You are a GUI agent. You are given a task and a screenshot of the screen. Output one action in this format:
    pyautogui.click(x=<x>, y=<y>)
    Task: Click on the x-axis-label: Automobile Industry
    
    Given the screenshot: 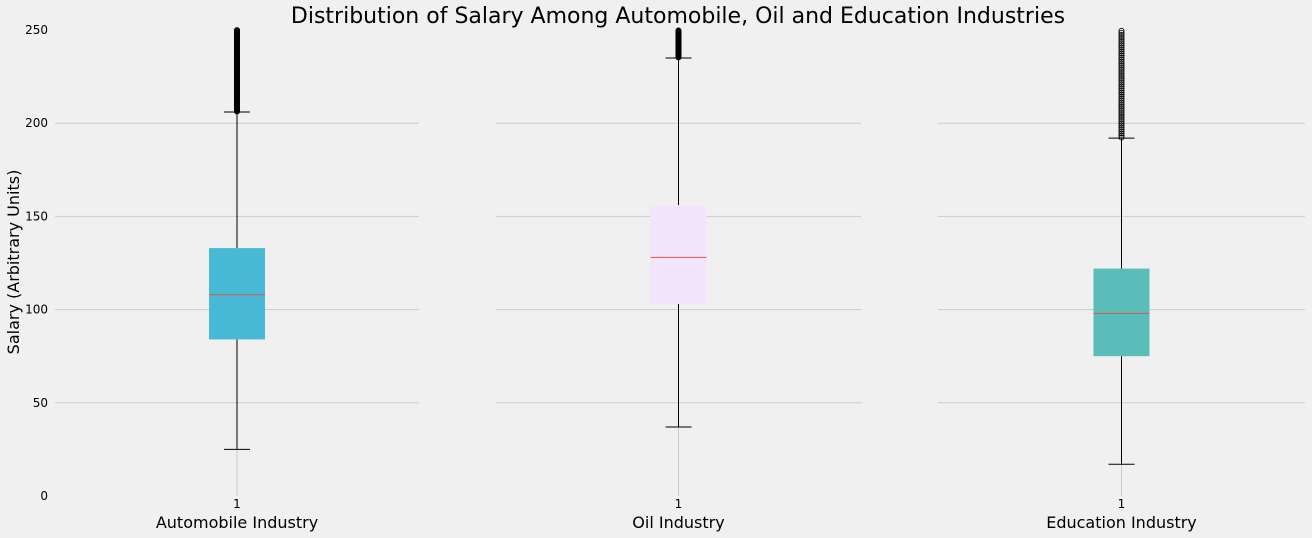 What is the action you would take?
    pyautogui.click(x=237, y=522)
    